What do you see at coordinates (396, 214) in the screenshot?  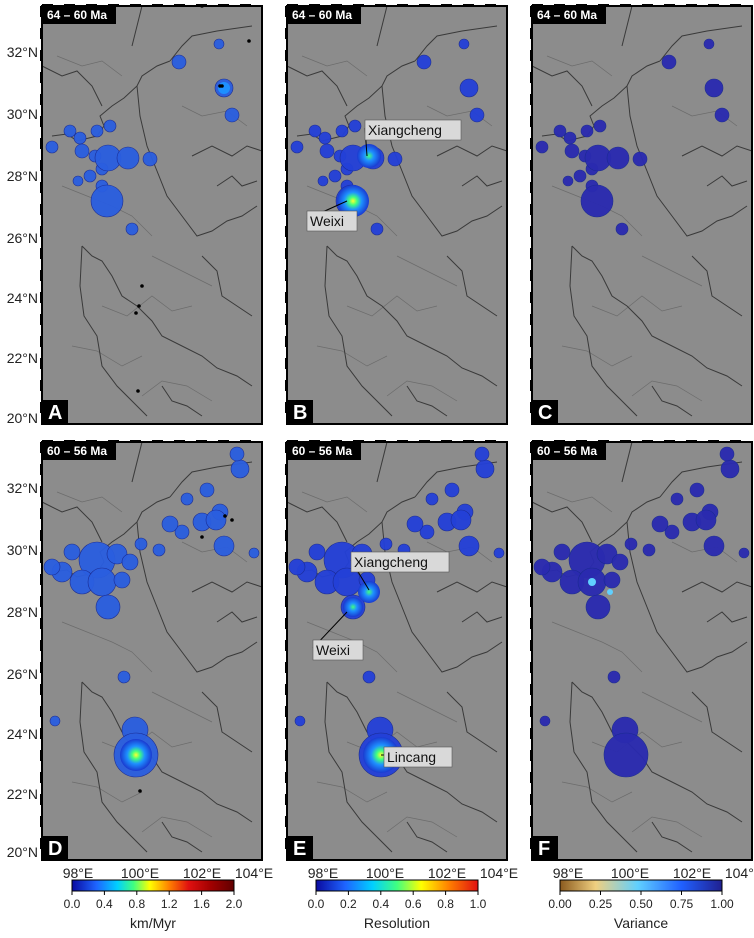 I see `map-panel-b: 64 – 60 Ma B Xiangcheng Weixi` at bounding box center [396, 214].